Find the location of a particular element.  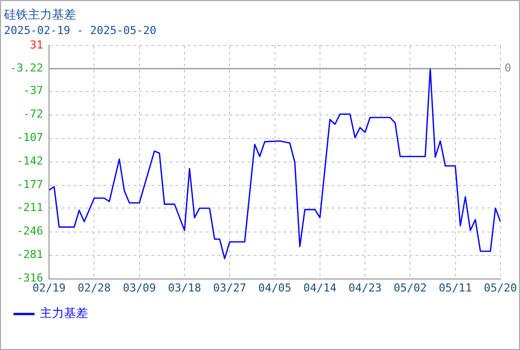

x-tick-label: 03/27 is located at coordinates (229, 287).